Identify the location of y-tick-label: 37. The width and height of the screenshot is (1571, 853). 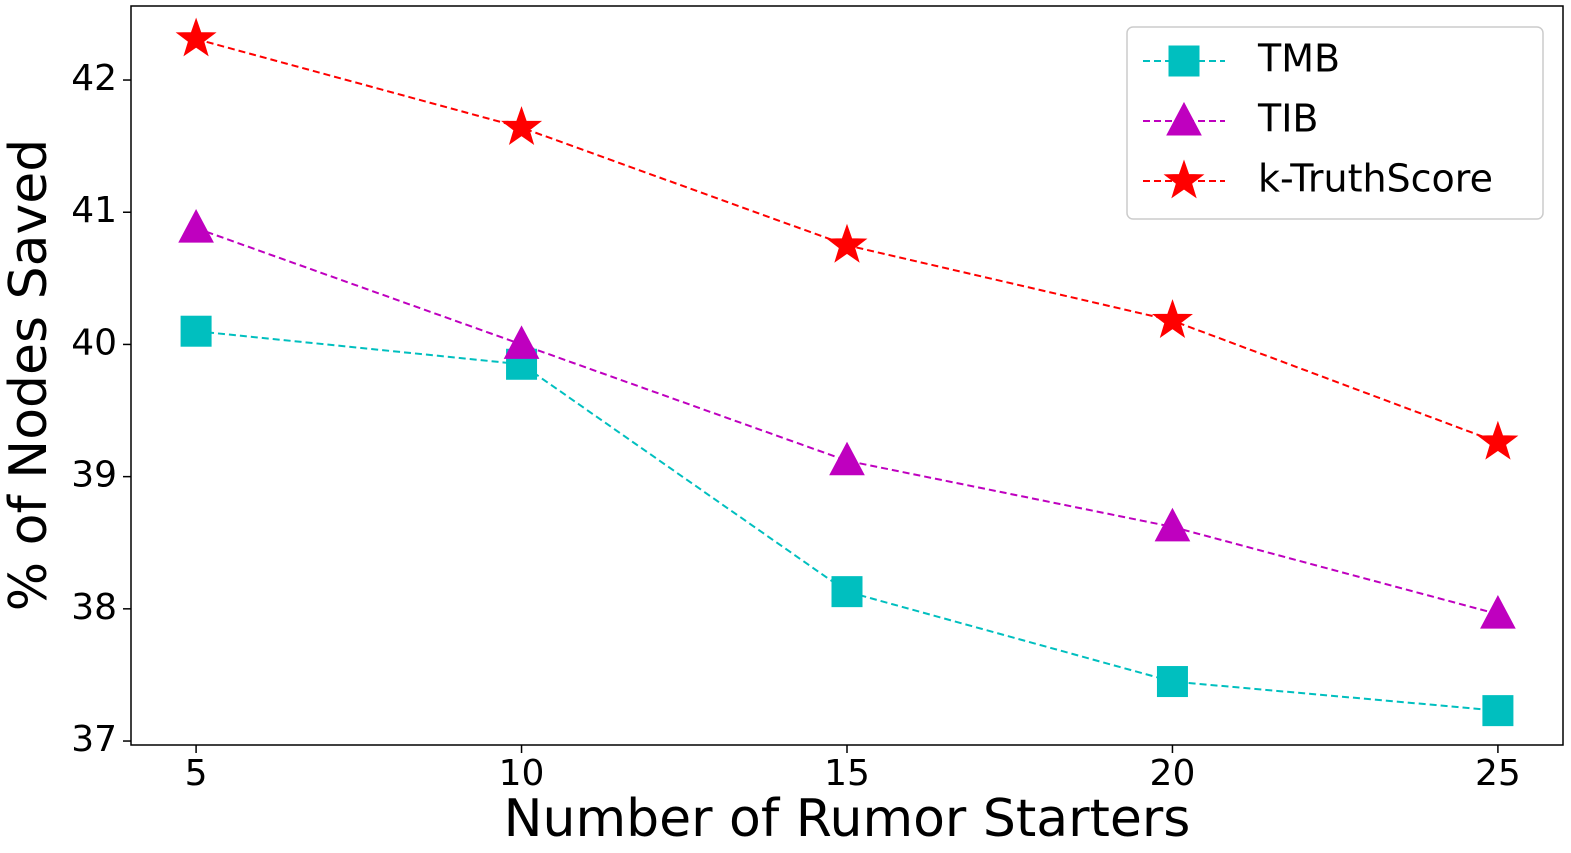
(94, 739).